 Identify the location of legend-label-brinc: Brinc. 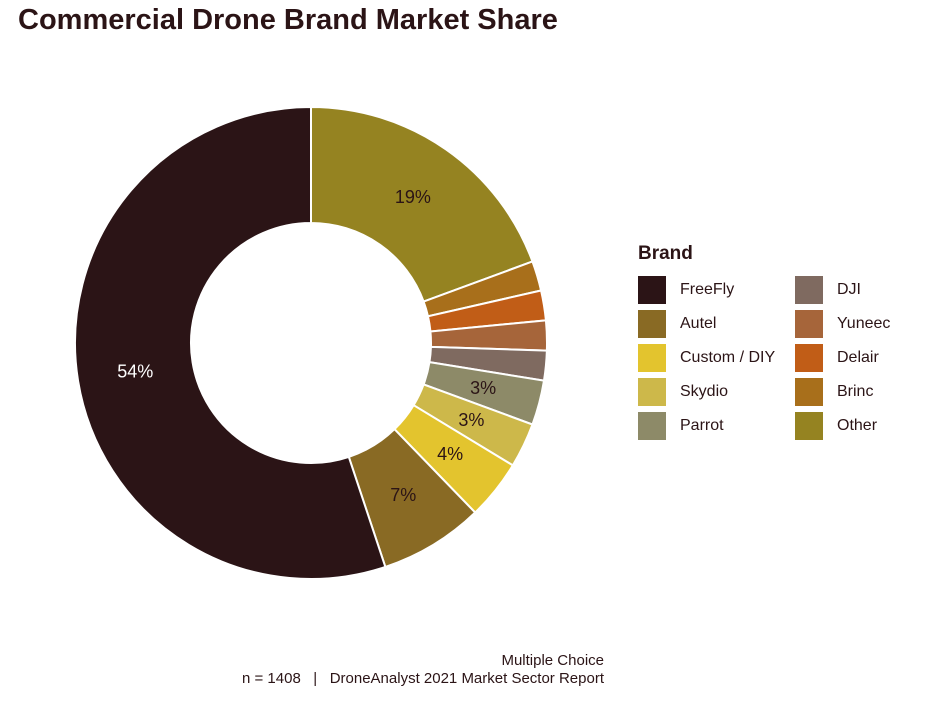
(855, 391).